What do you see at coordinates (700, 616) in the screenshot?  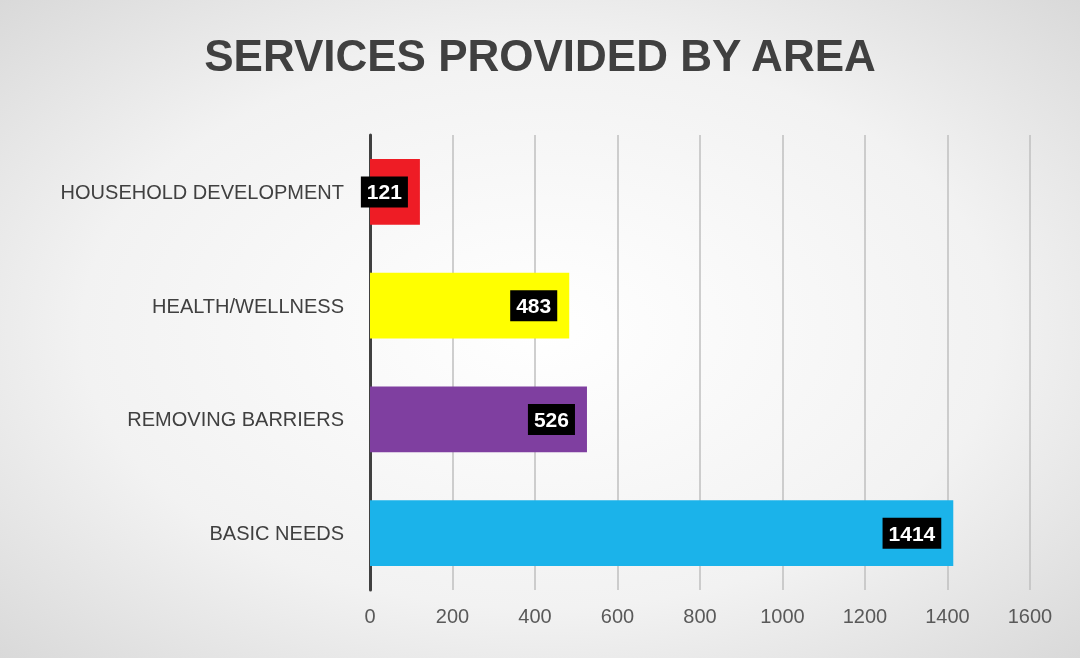 I see `x-tick-label: 800` at bounding box center [700, 616].